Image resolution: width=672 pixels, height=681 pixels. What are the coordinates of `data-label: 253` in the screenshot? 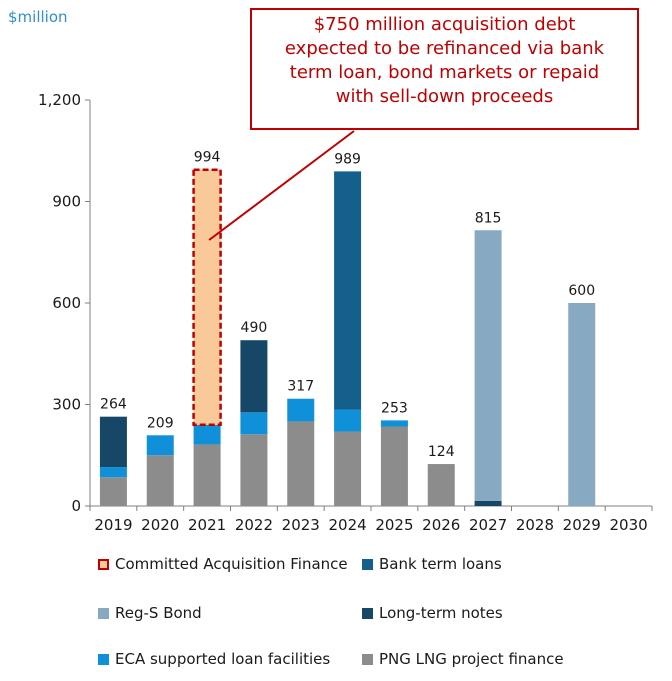 It's located at (394, 408).